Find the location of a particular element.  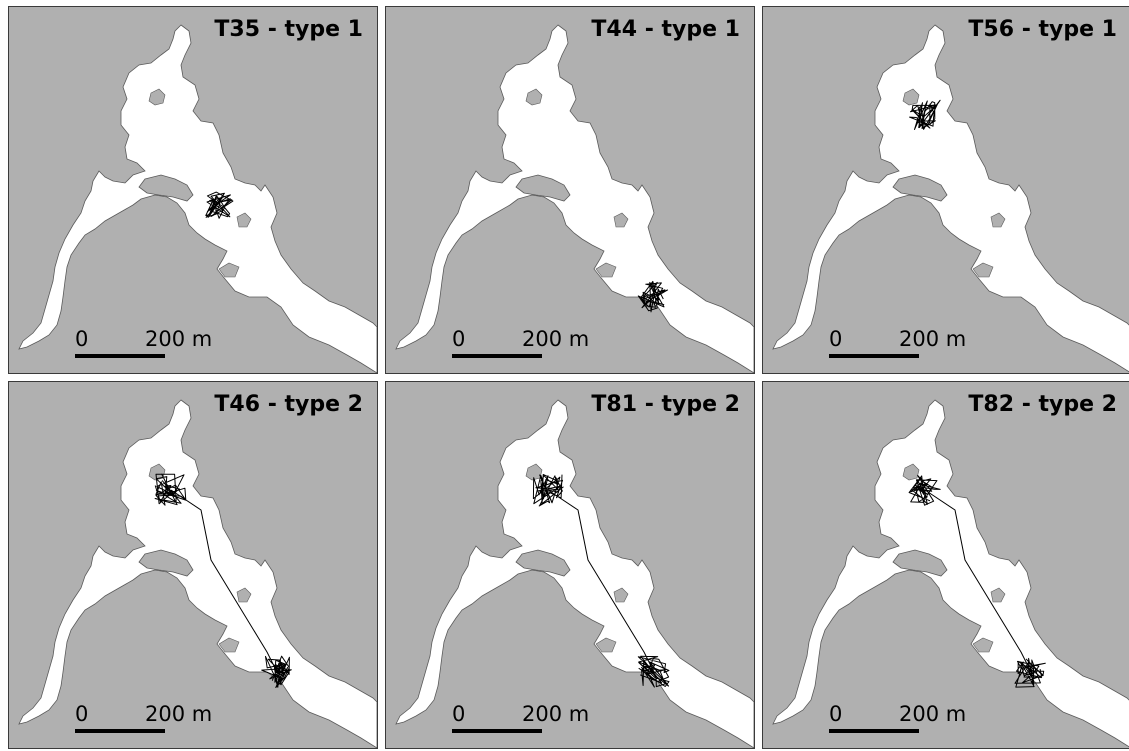

panel-title: T82 - type 2 is located at coordinates (1042, 404).